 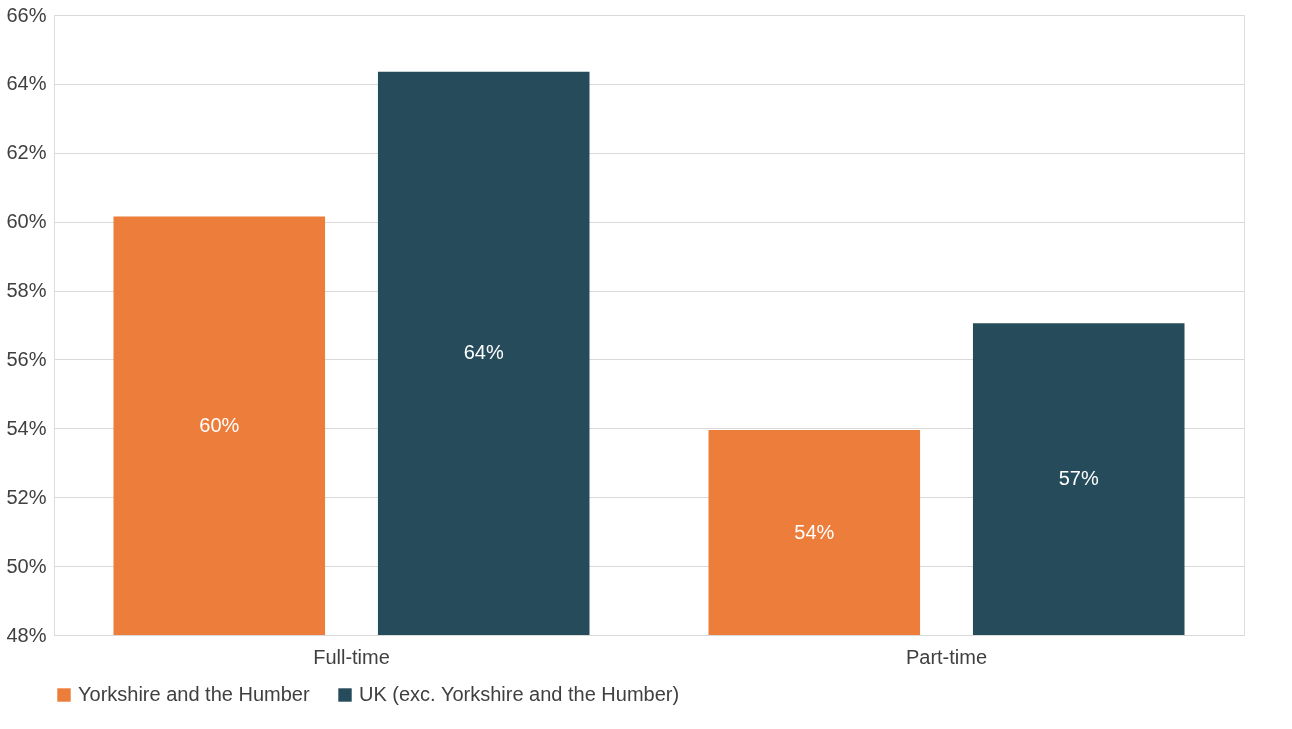 What do you see at coordinates (194, 694) in the screenshot?
I see `legend-label: Yorkshire and the Humber` at bounding box center [194, 694].